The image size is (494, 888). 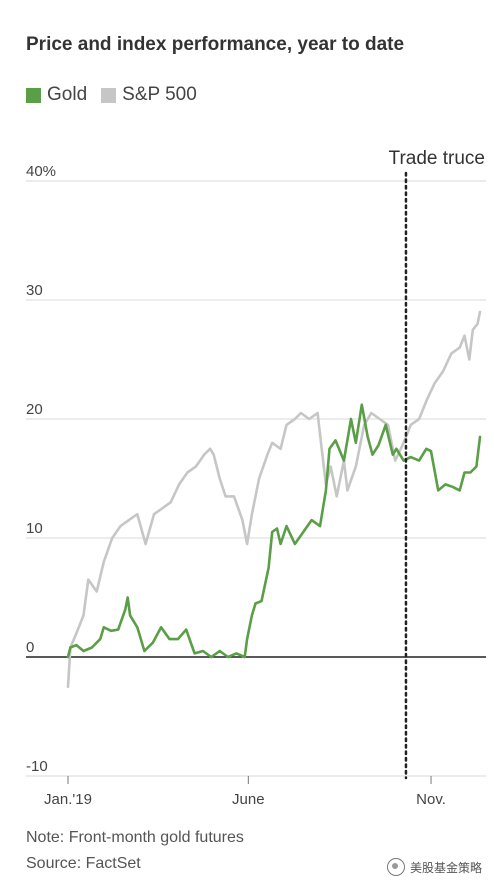 I want to click on watermark-text: 美股基金策略, so click(x=445, y=867).